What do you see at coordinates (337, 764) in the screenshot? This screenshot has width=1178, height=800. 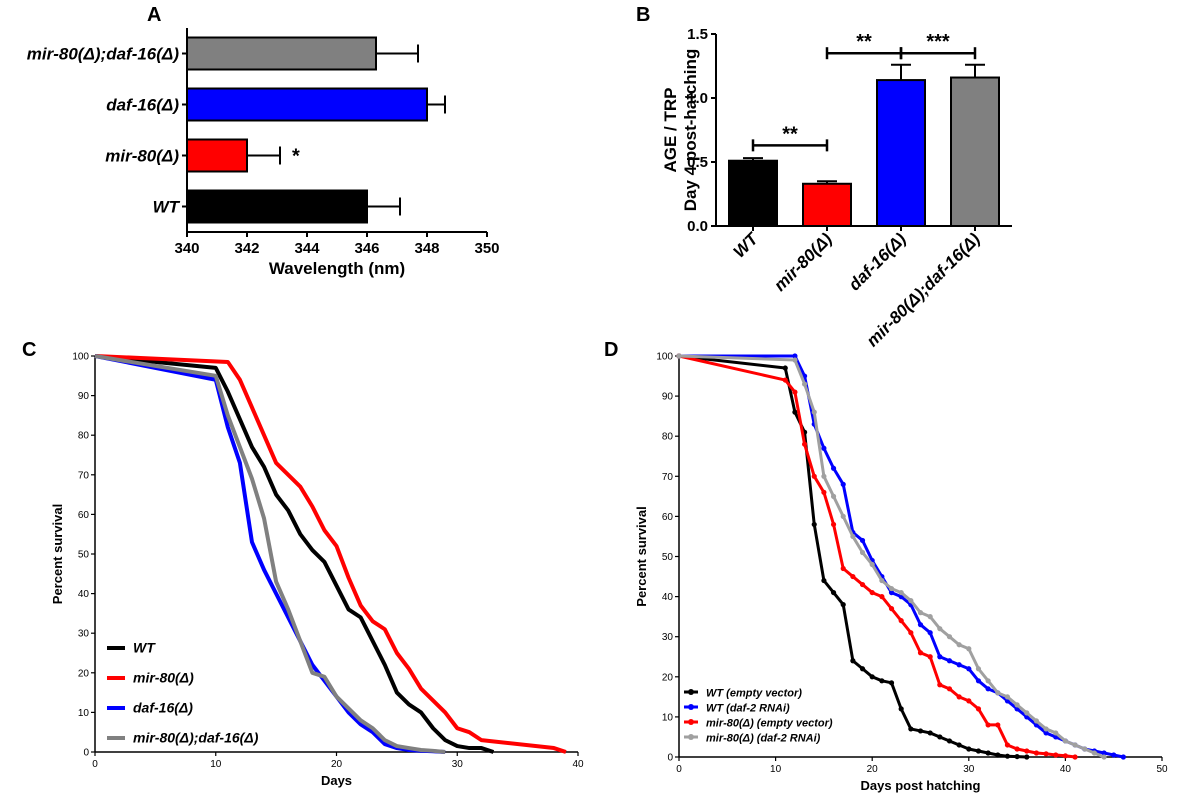 I see `chart-c-x-tick-label: 20` at bounding box center [337, 764].